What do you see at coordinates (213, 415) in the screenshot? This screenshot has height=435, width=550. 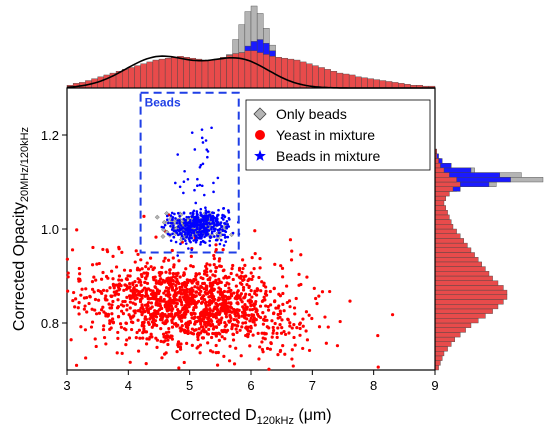 I see `x-axis-label-main: Corrected D` at bounding box center [213, 415].